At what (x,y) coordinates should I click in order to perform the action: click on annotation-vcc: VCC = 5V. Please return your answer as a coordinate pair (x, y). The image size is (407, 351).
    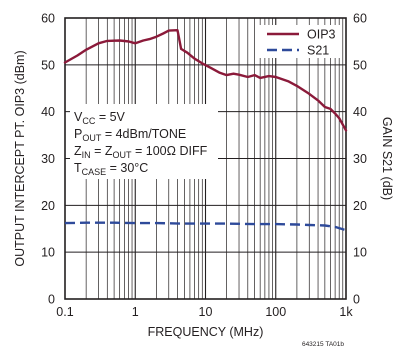
    Looking at the image, I should click on (100, 118).